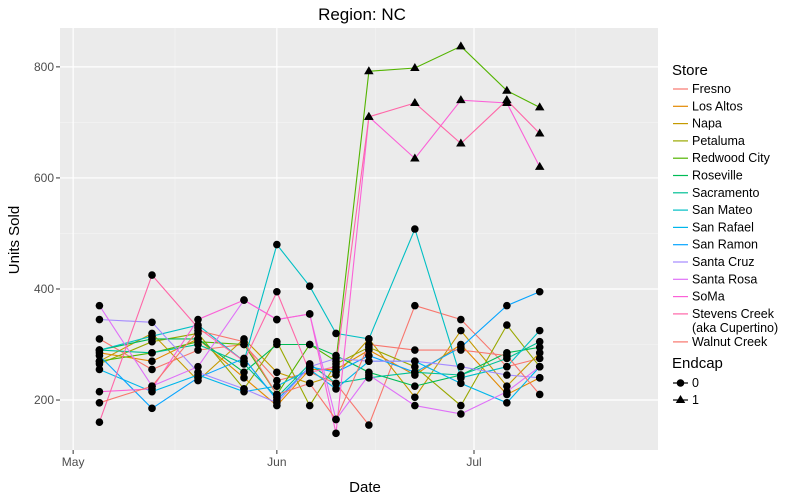 The image size is (800, 500). I want to click on legend-item: San Ramon, so click(715, 245).